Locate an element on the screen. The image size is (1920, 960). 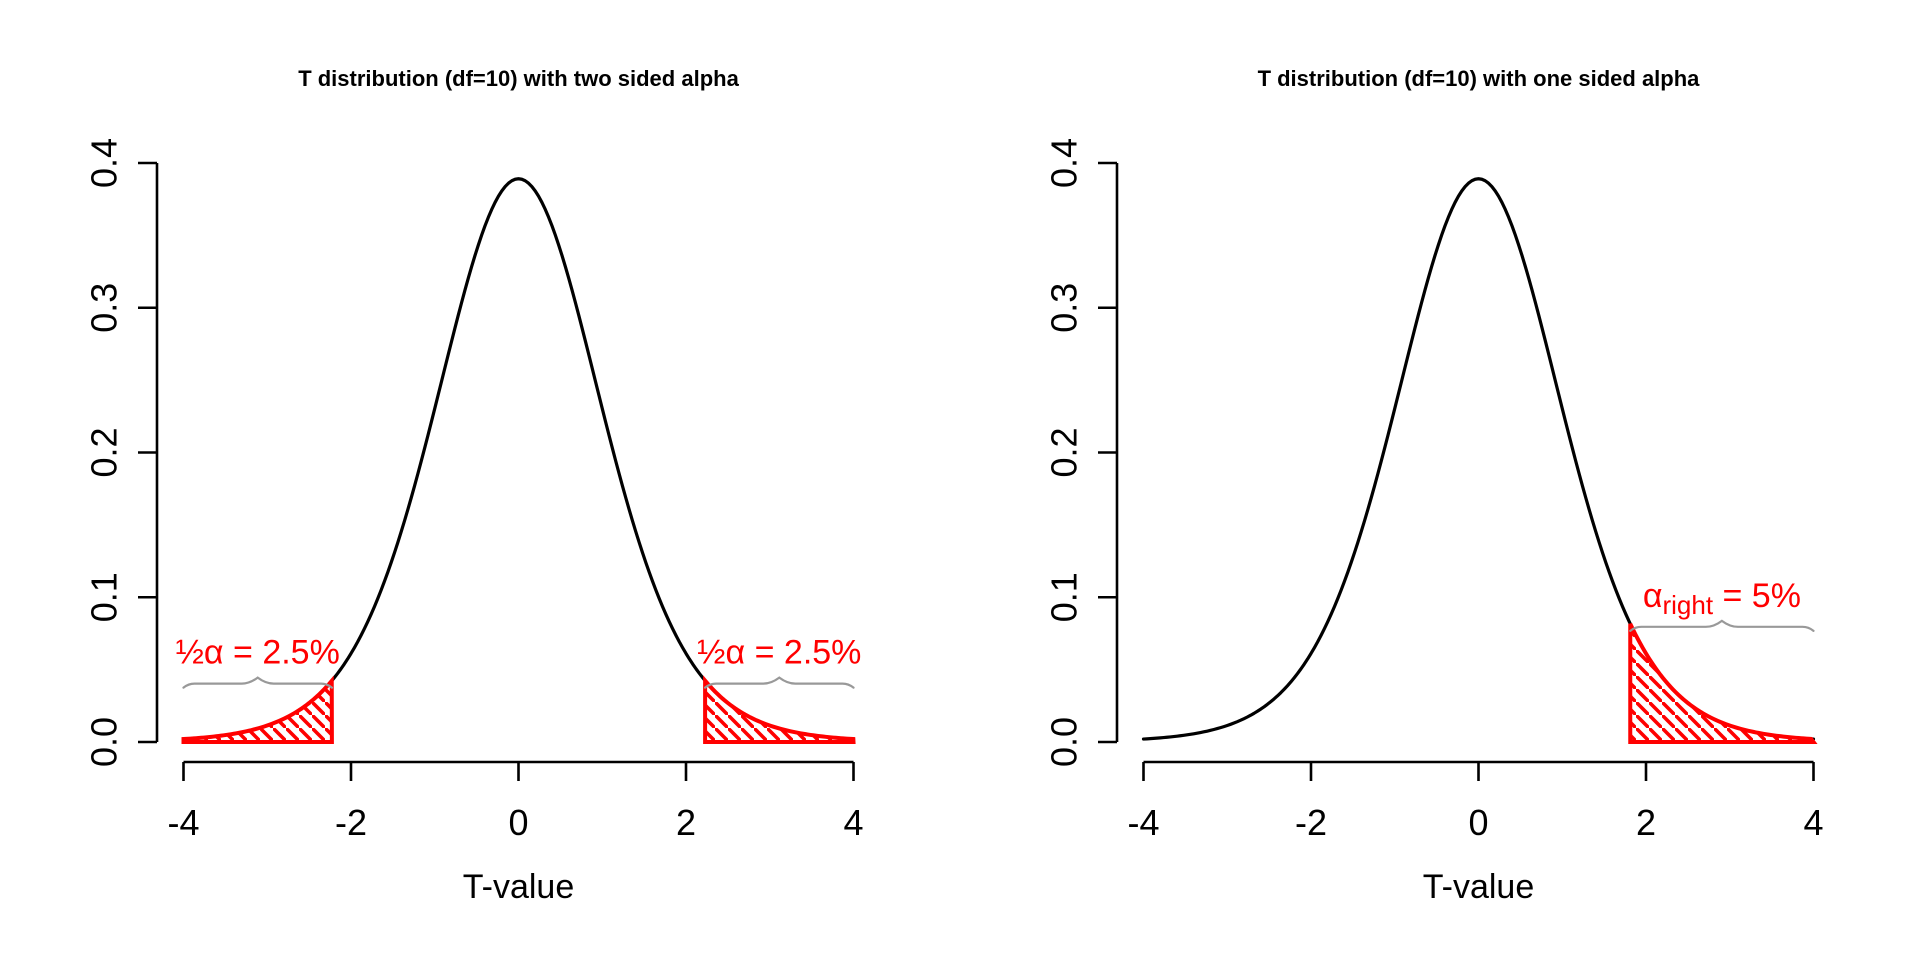
alpha-label: αright = 5% is located at coordinates (1722, 598).